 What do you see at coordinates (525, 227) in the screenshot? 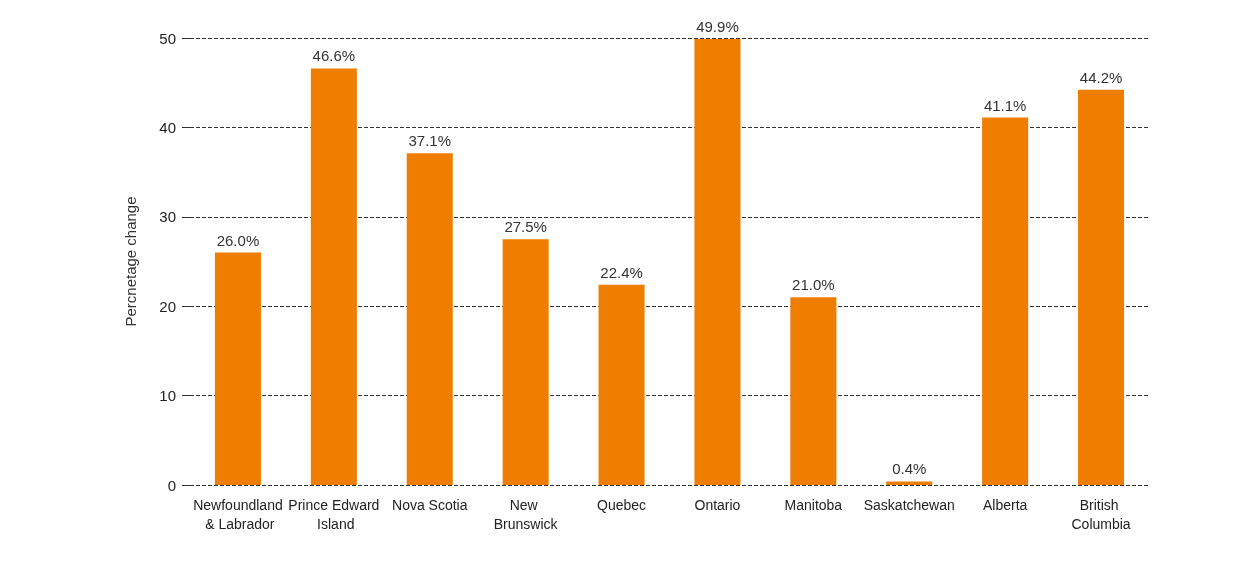
I see `data-label: 27.5%` at bounding box center [525, 227].